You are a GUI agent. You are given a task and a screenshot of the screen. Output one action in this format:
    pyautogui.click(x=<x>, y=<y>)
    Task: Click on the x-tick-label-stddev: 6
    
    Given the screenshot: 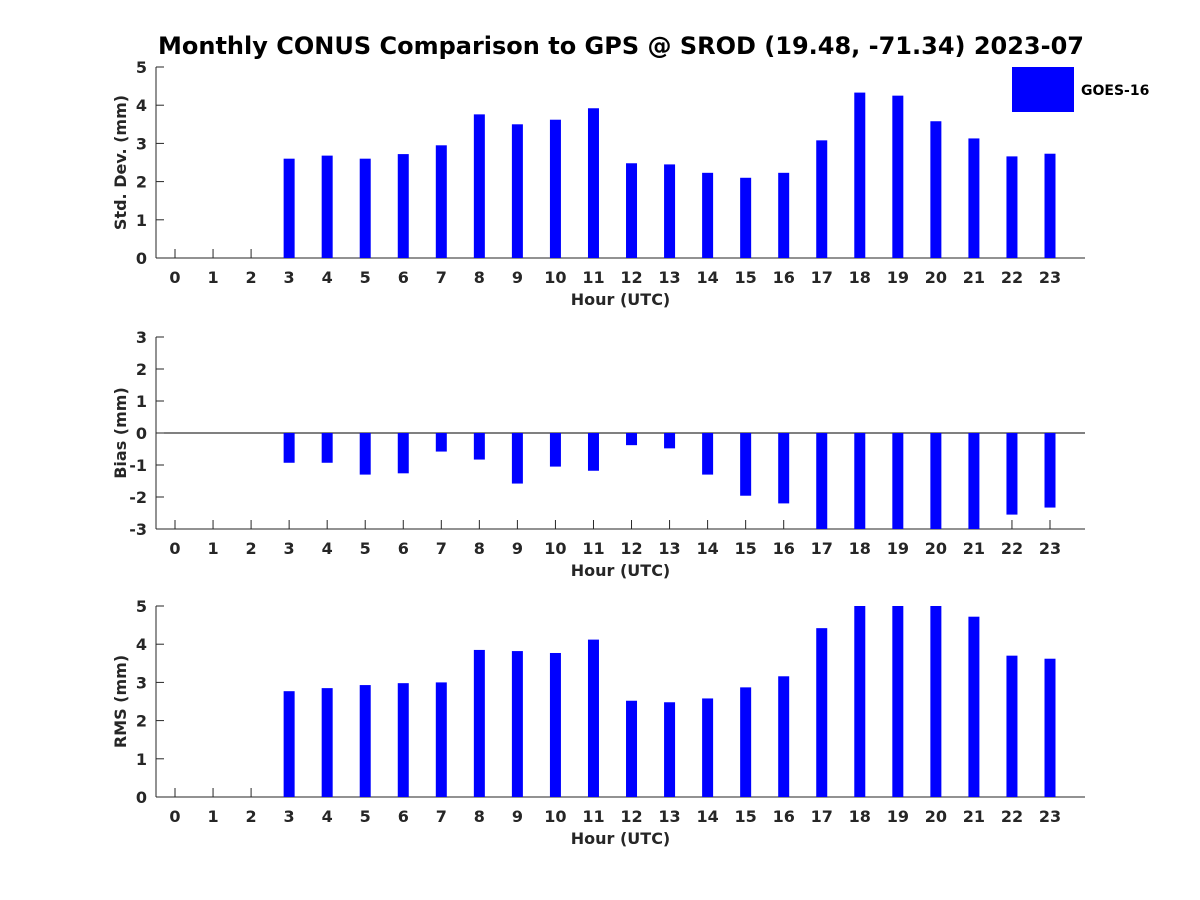 What is the action you would take?
    pyautogui.click(x=403, y=277)
    